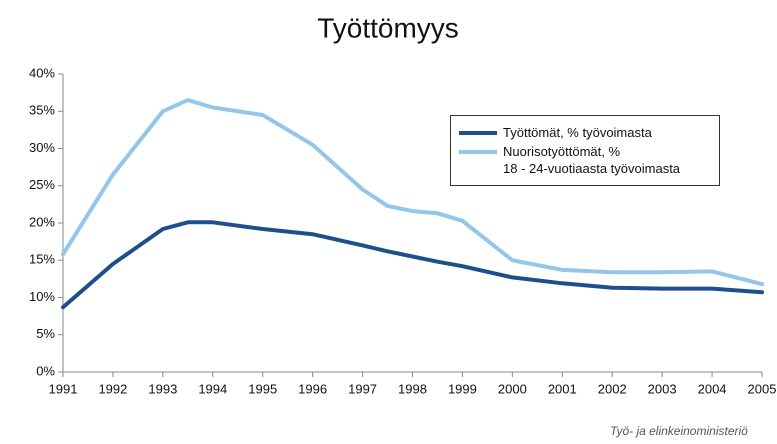  I want to click on x-tick-label: 2002, so click(612, 388).